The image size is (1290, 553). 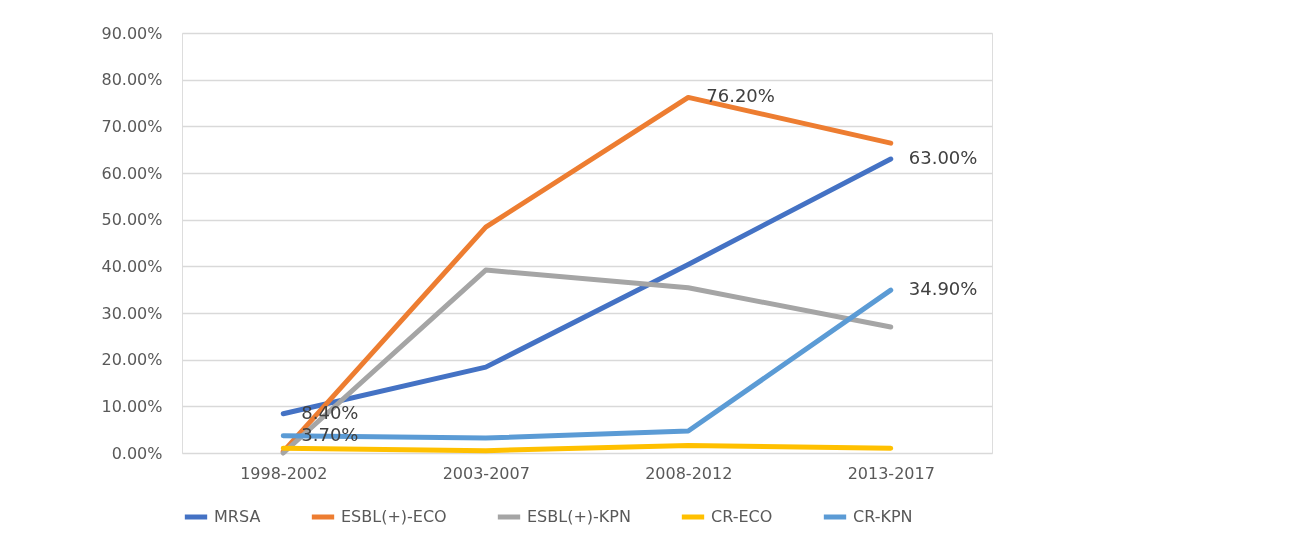 I want to click on y-tick-label: 0.00%, so click(x=137, y=453).